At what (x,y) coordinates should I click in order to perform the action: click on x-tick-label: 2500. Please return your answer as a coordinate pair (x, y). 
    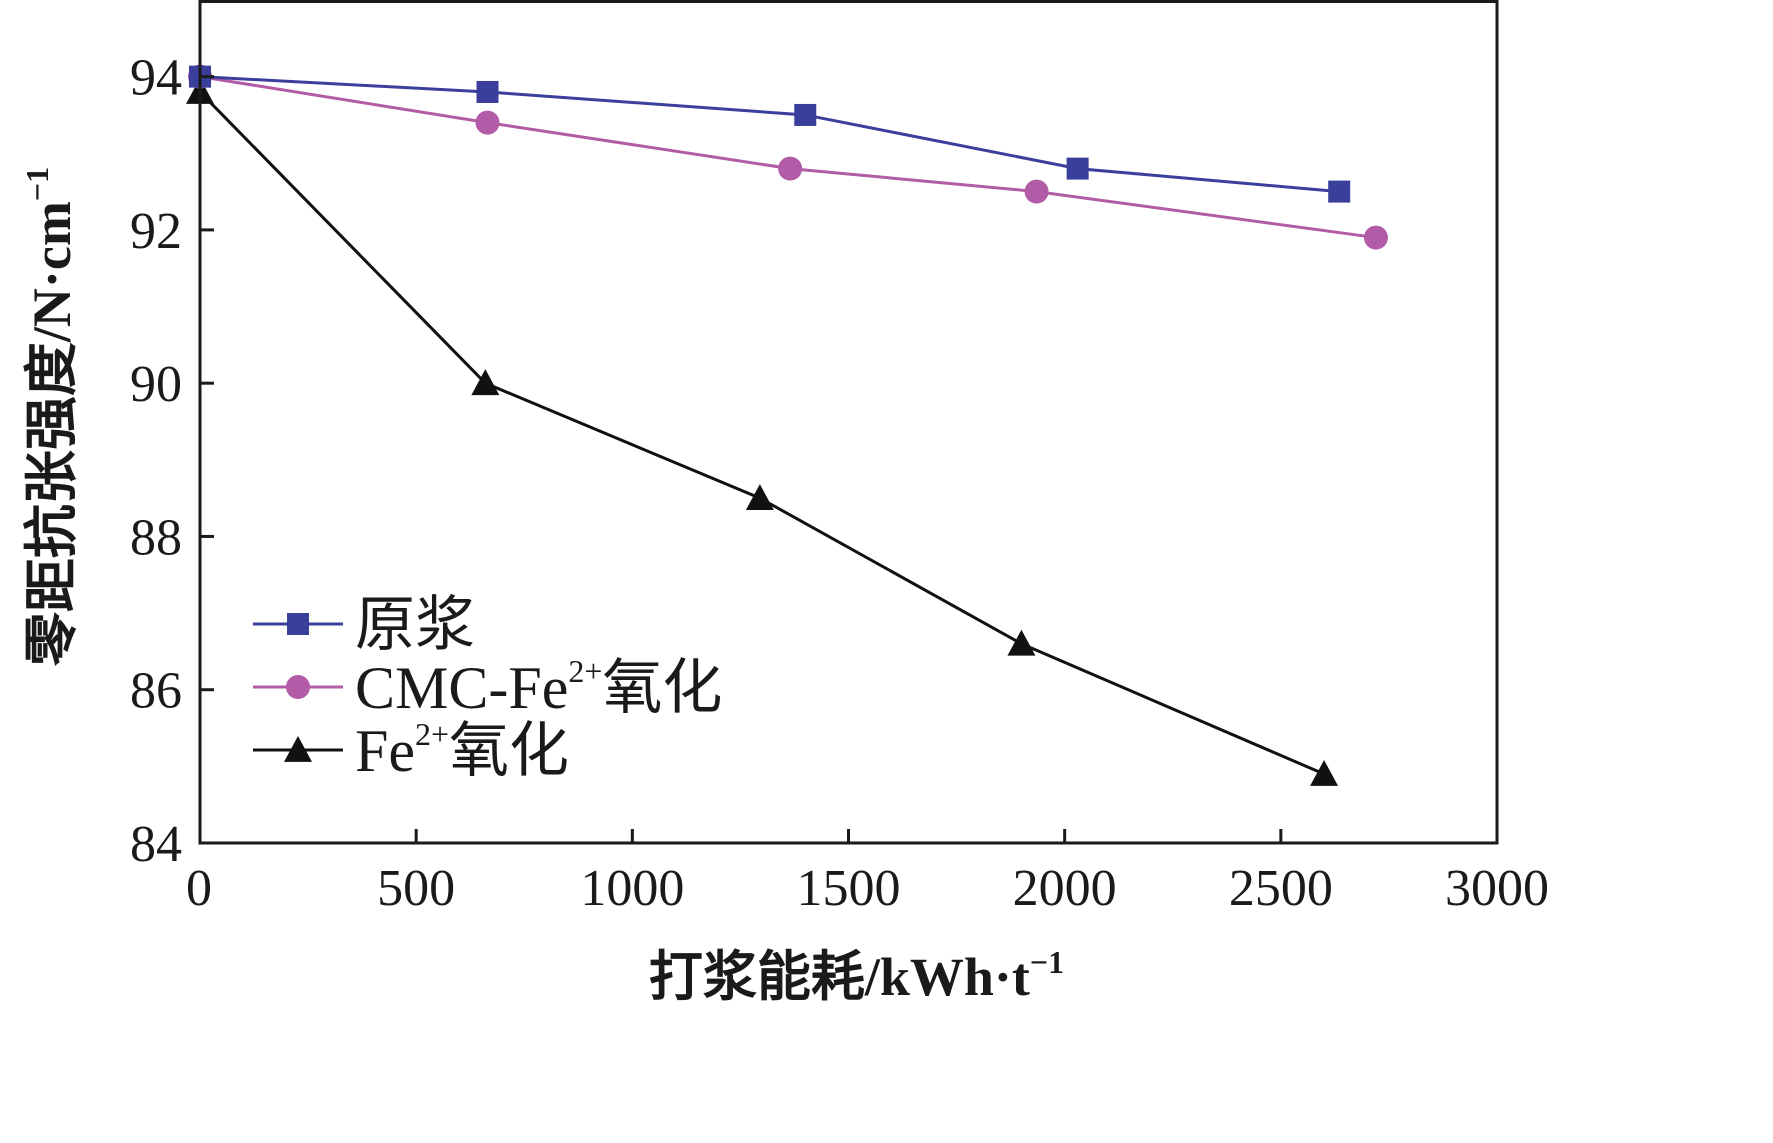
    Looking at the image, I should click on (1281, 888).